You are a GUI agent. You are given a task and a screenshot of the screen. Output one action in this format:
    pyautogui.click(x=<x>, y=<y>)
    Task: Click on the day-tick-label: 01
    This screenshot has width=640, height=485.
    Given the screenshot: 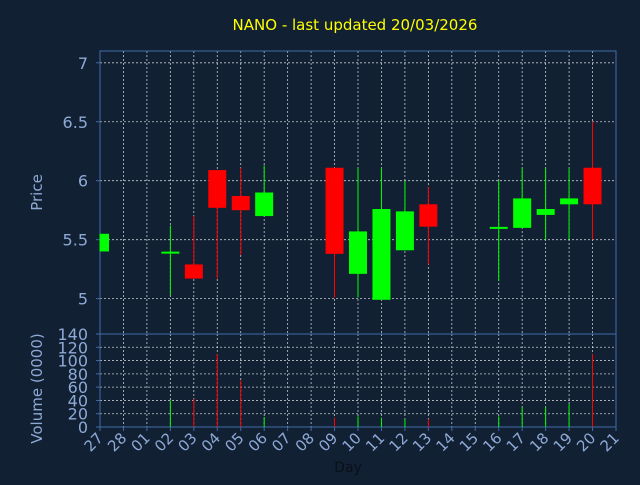 What is the action you would take?
    pyautogui.click(x=141, y=442)
    